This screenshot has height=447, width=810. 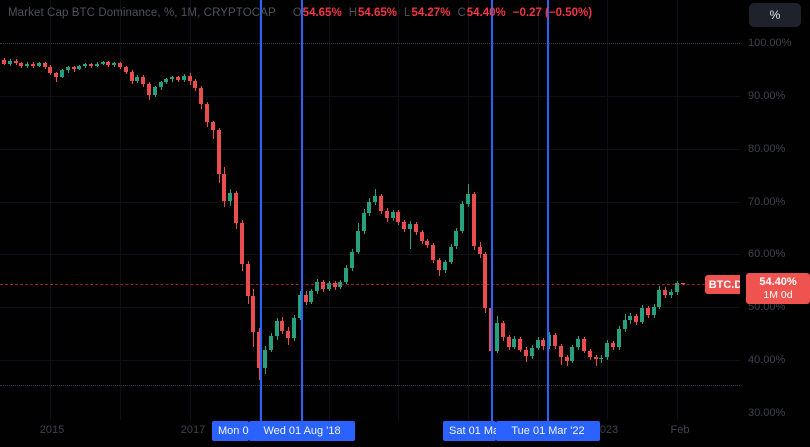 I want to click on event-date-tag: Wed 01 Aug '18, so click(x=302, y=431).